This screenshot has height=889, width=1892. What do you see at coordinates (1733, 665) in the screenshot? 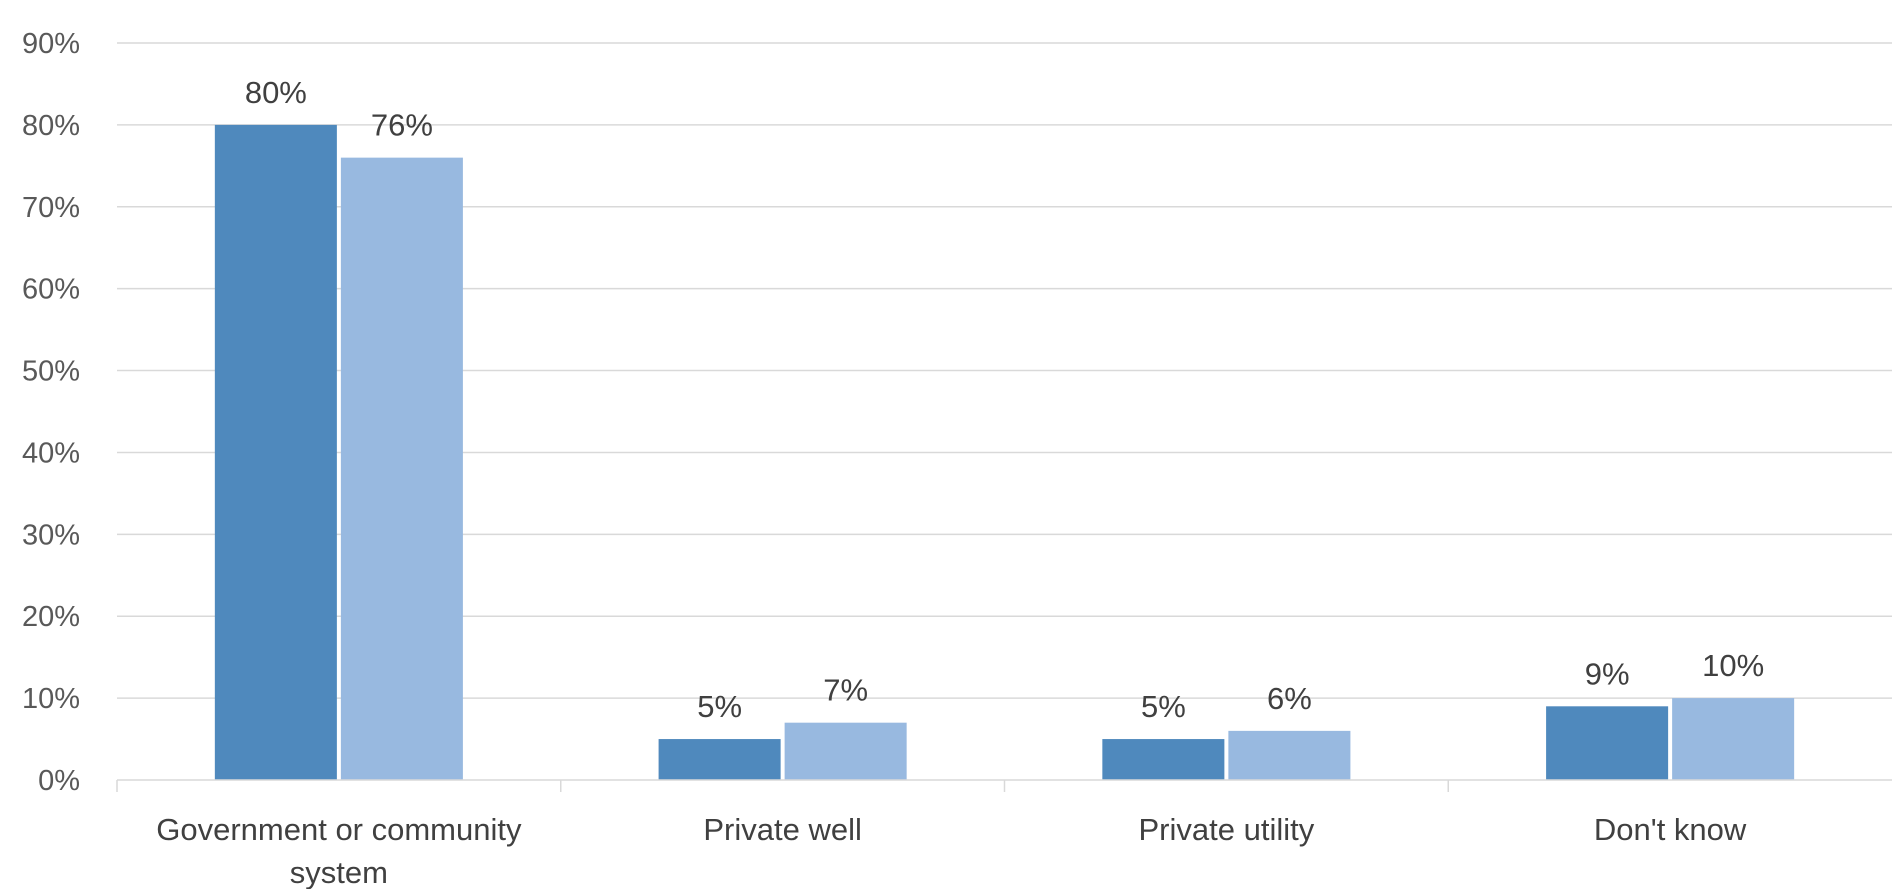
I see `data-label: 10%` at bounding box center [1733, 665].